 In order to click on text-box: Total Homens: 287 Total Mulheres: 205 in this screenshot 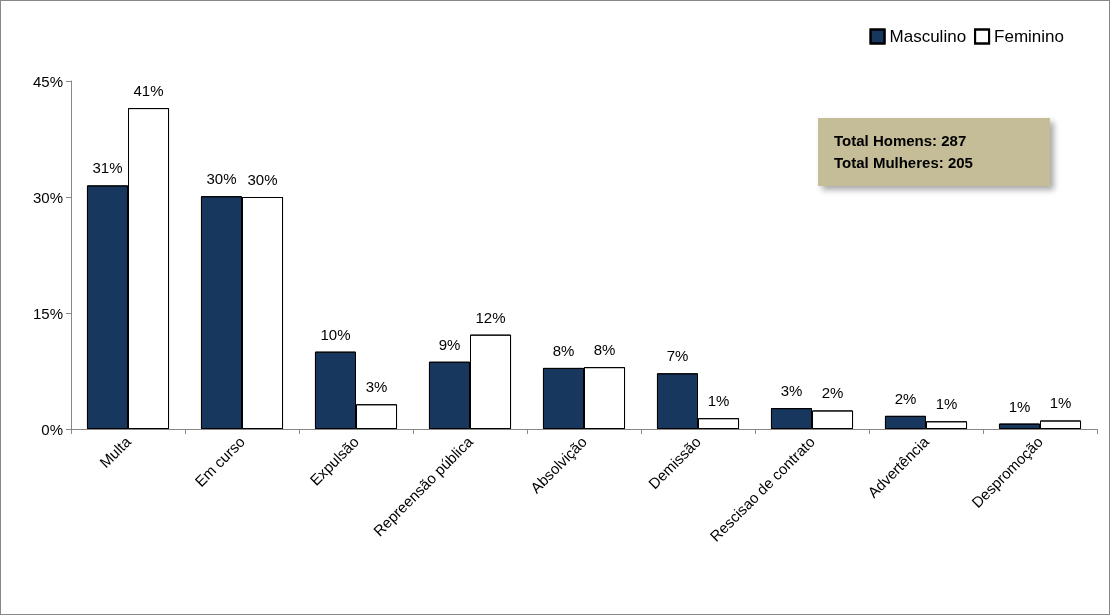, I will do `click(934, 152)`.